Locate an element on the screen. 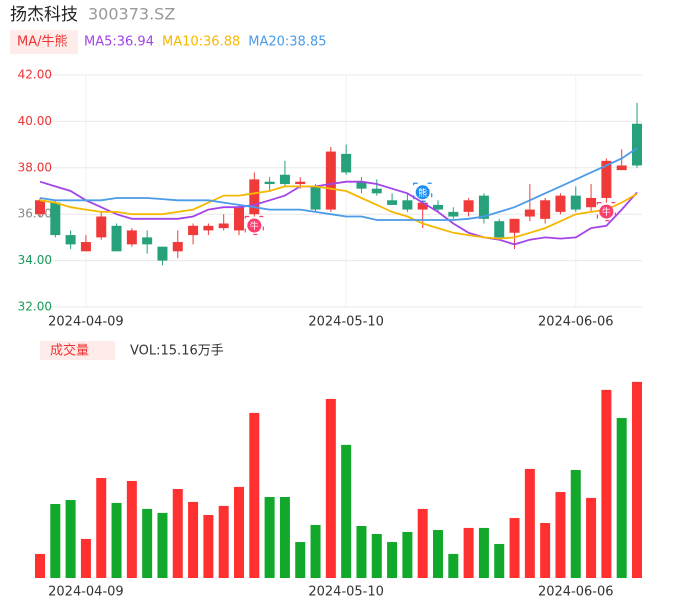 This screenshot has width=686, height=610. y-tick-label: 42.00 is located at coordinates (35, 75).